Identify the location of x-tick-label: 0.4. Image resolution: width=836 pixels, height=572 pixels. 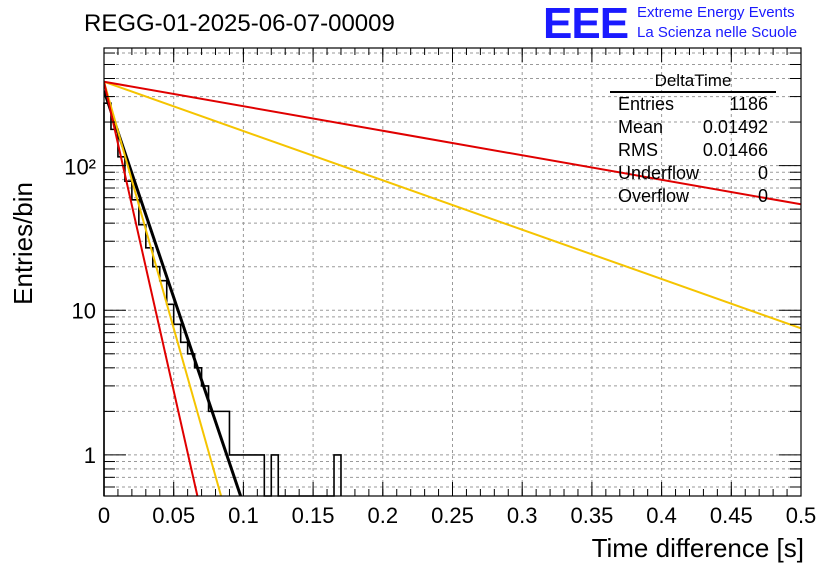
(661, 515).